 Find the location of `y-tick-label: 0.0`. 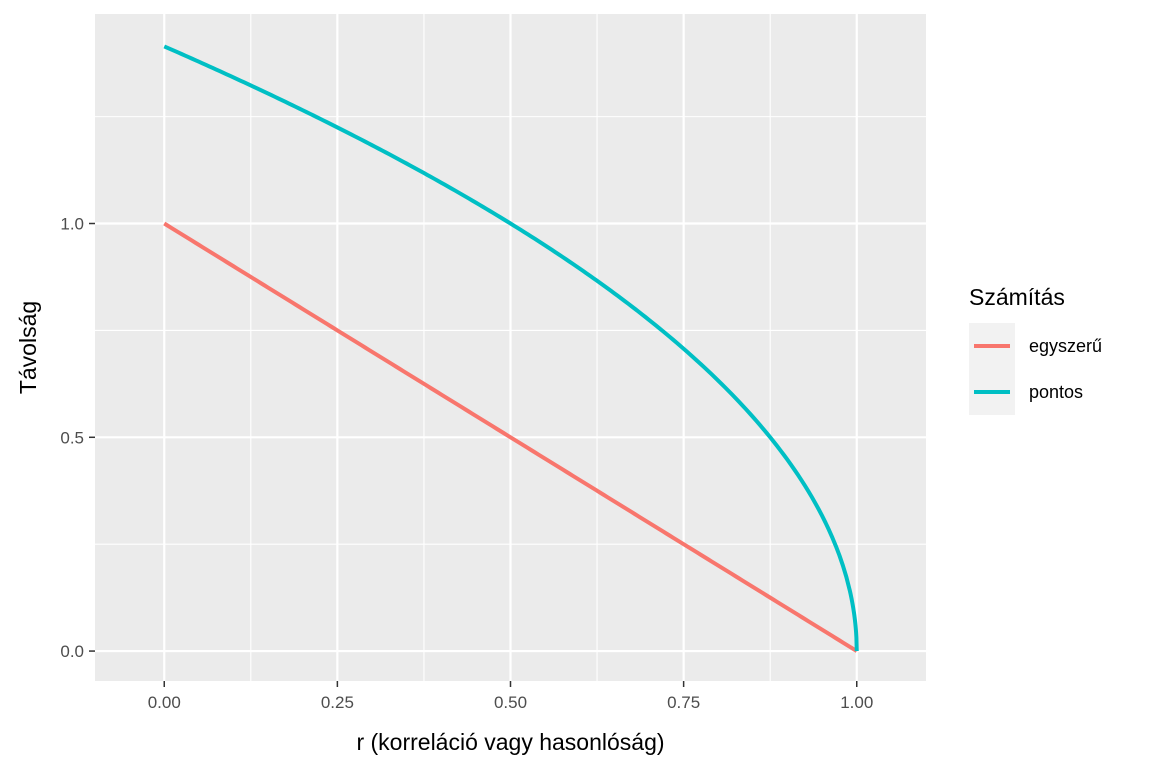

y-tick-label: 0.0 is located at coordinates (72, 651).